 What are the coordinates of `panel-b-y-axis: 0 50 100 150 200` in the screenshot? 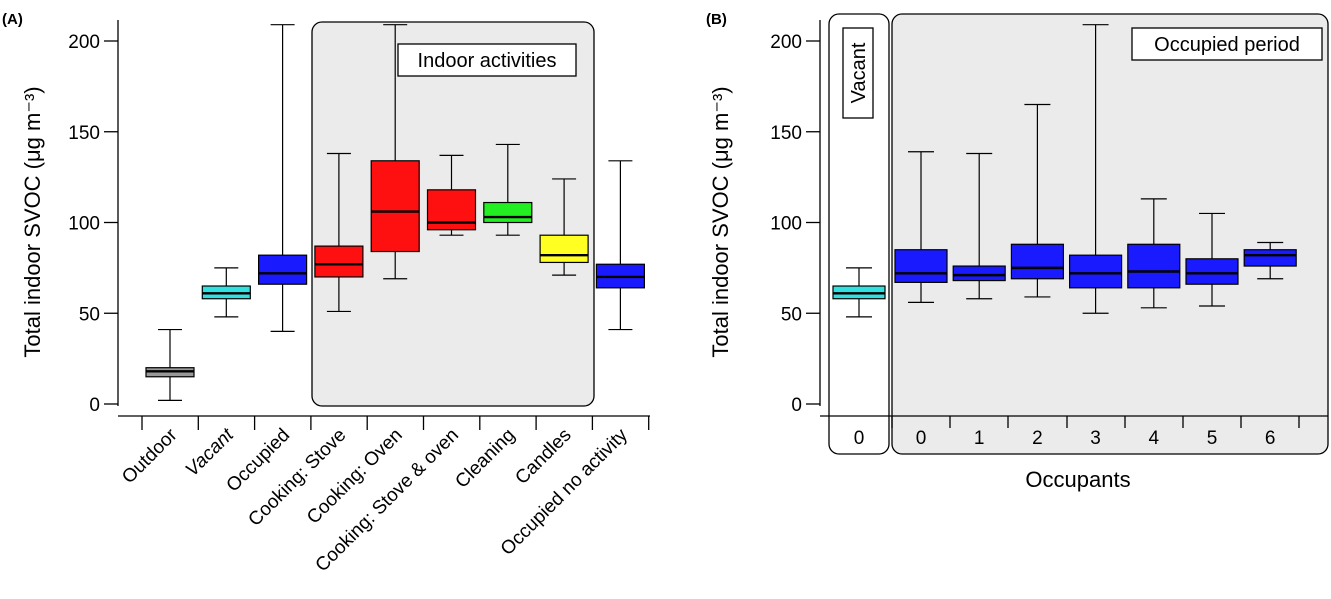 It's located at (795, 218).